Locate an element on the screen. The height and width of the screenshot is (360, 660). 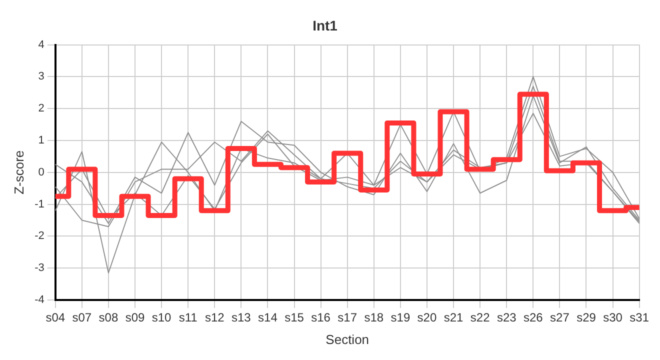
y-tick-label: -2 is located at coordinates (39, 236).